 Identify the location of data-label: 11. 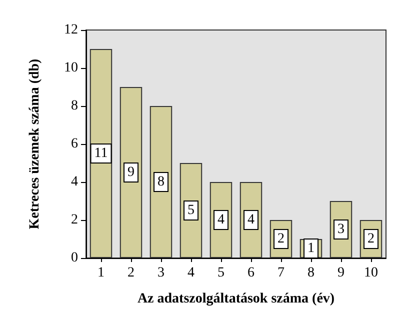
(101, 153).